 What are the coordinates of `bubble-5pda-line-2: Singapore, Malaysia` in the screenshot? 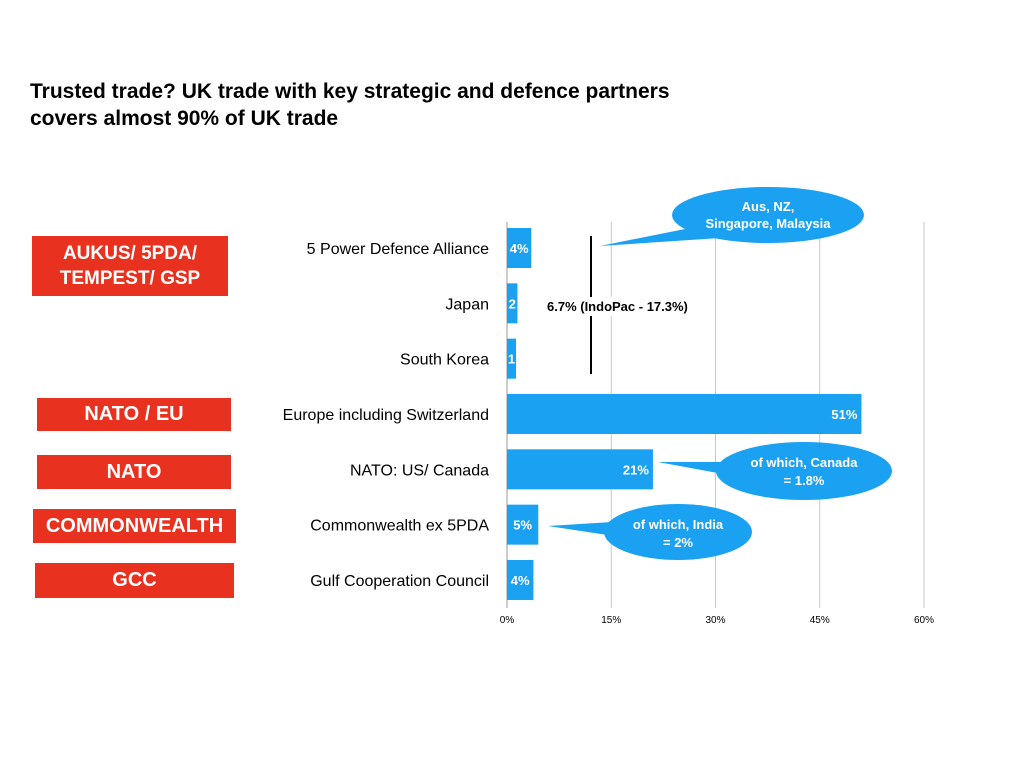 It's located at (769, 223).